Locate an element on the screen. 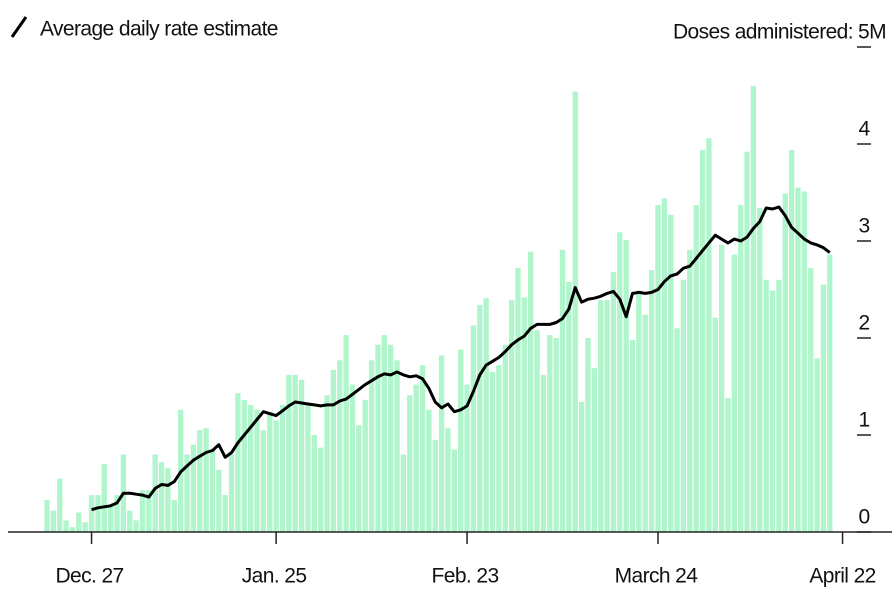  y-tick-label: 1 is located at coordinates (863, 420).